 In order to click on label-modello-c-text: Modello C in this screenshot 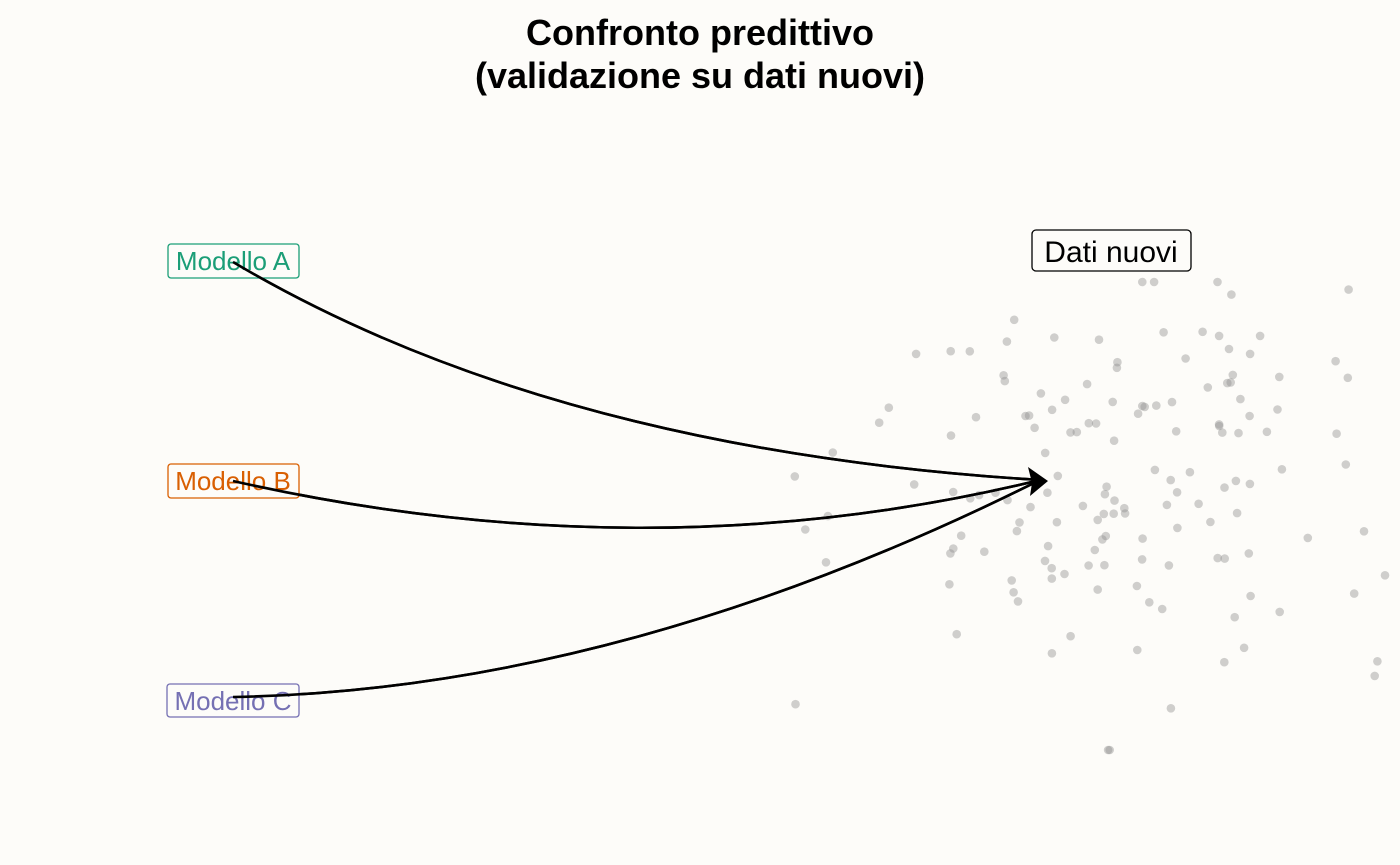, I will do `click(232, 701)`.